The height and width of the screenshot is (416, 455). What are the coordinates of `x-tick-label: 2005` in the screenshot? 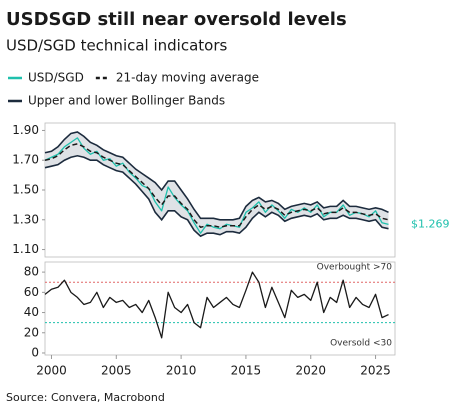 It's located at (116, 371).